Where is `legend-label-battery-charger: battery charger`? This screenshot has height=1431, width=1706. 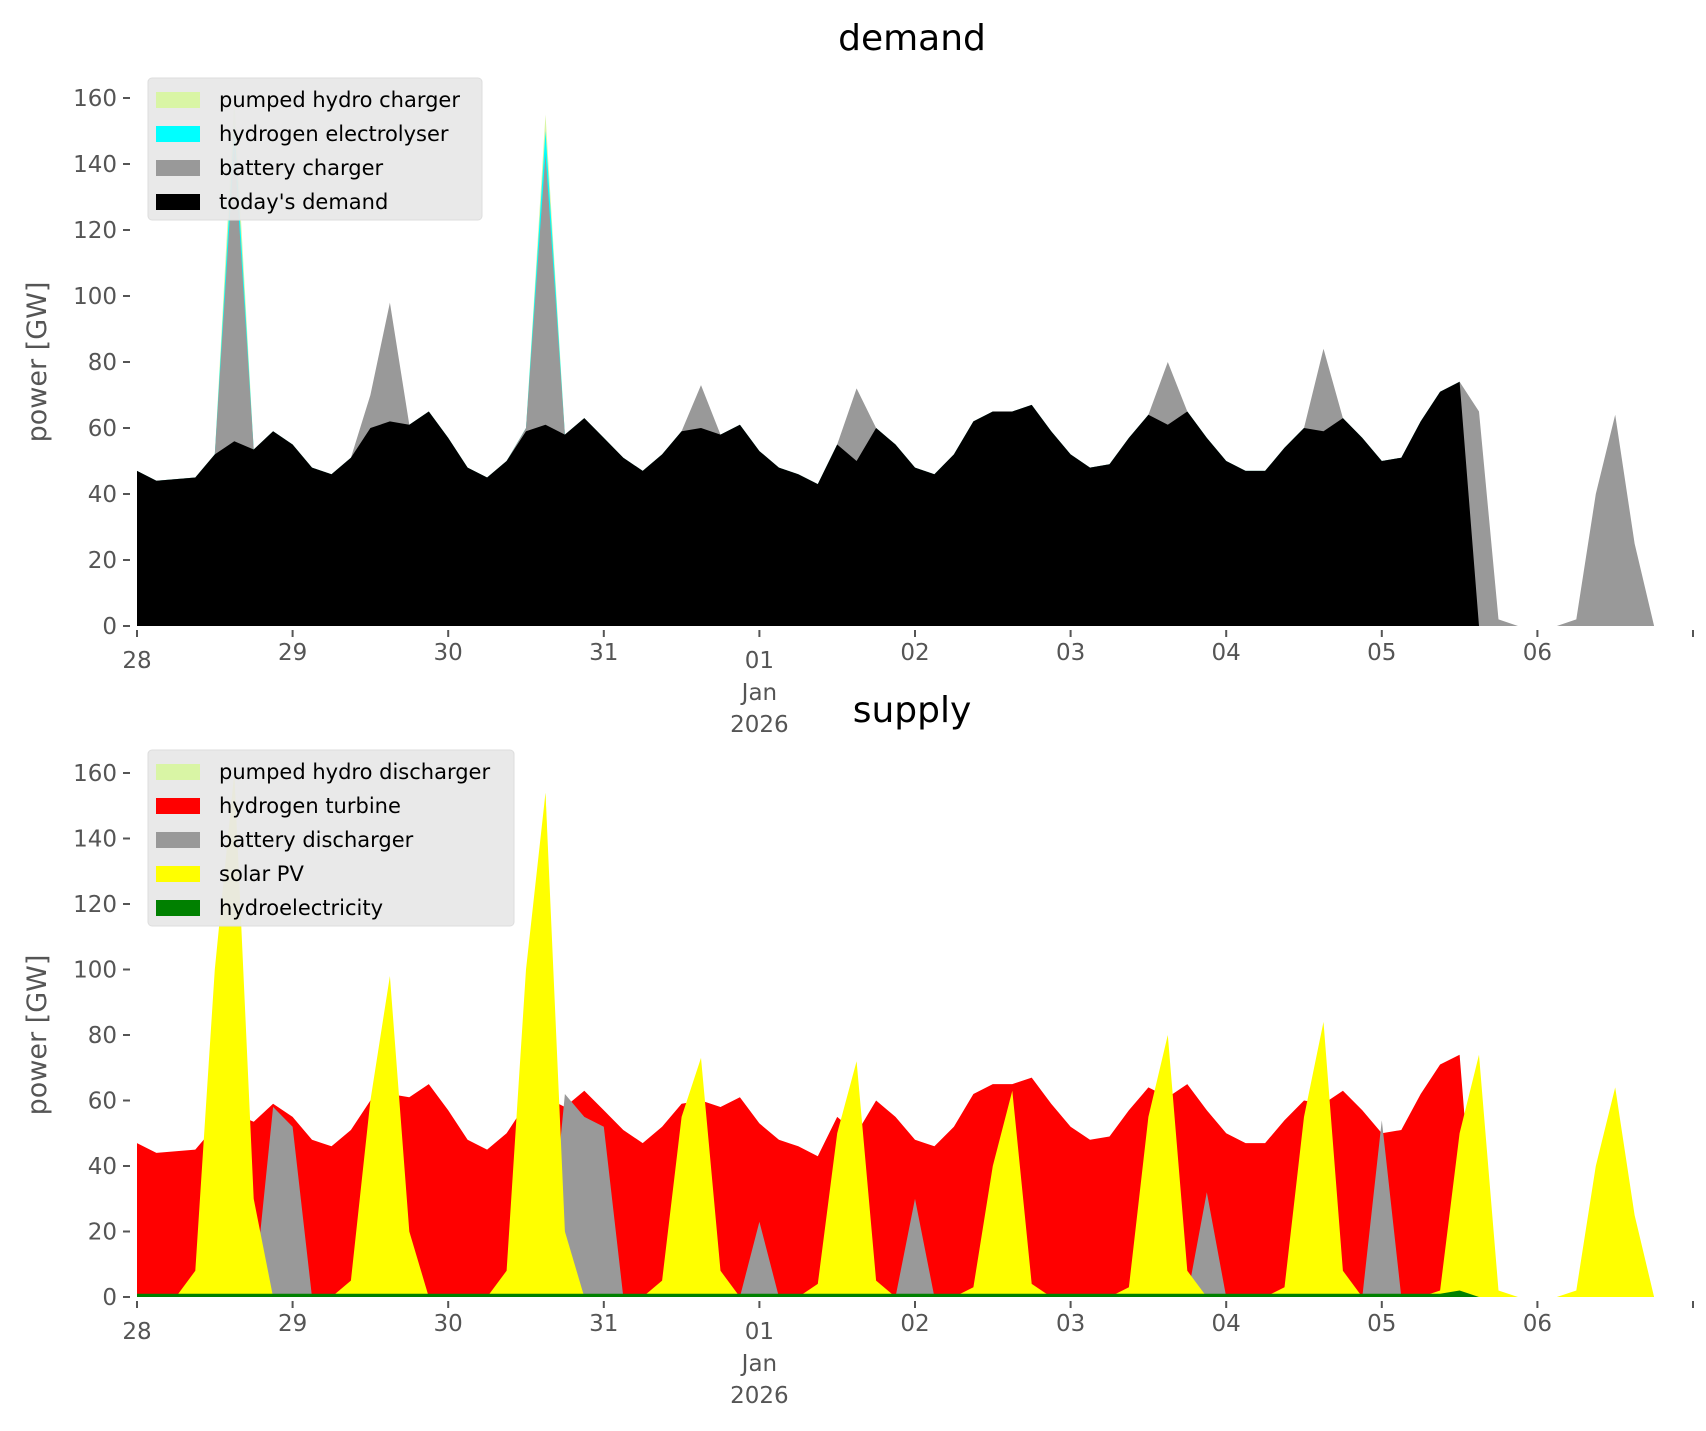 legend-label-battery-charger: battery charger is located at coordinates (301, 168).